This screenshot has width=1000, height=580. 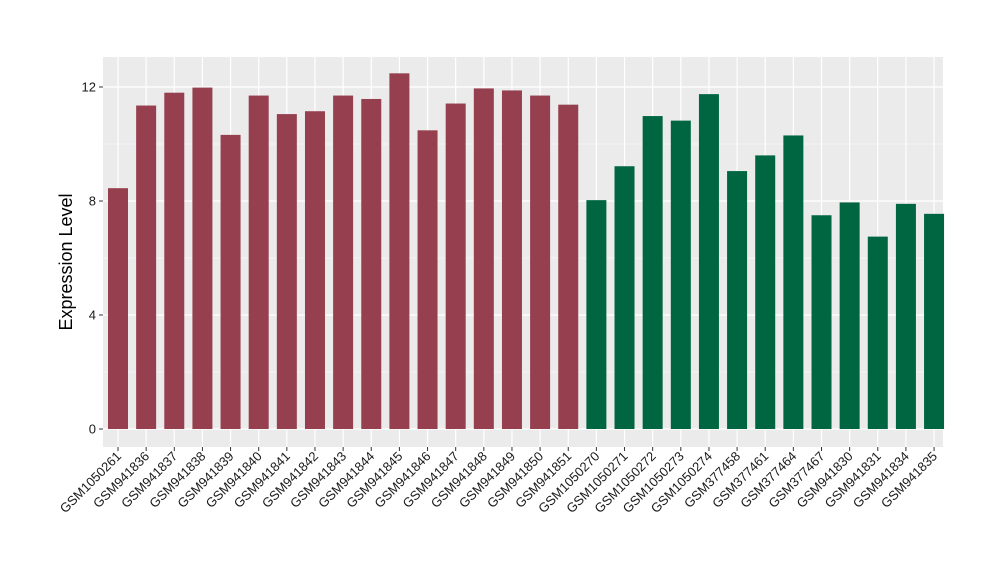 I want to click on bar-GSM1050270, so click(x=596, y=314).